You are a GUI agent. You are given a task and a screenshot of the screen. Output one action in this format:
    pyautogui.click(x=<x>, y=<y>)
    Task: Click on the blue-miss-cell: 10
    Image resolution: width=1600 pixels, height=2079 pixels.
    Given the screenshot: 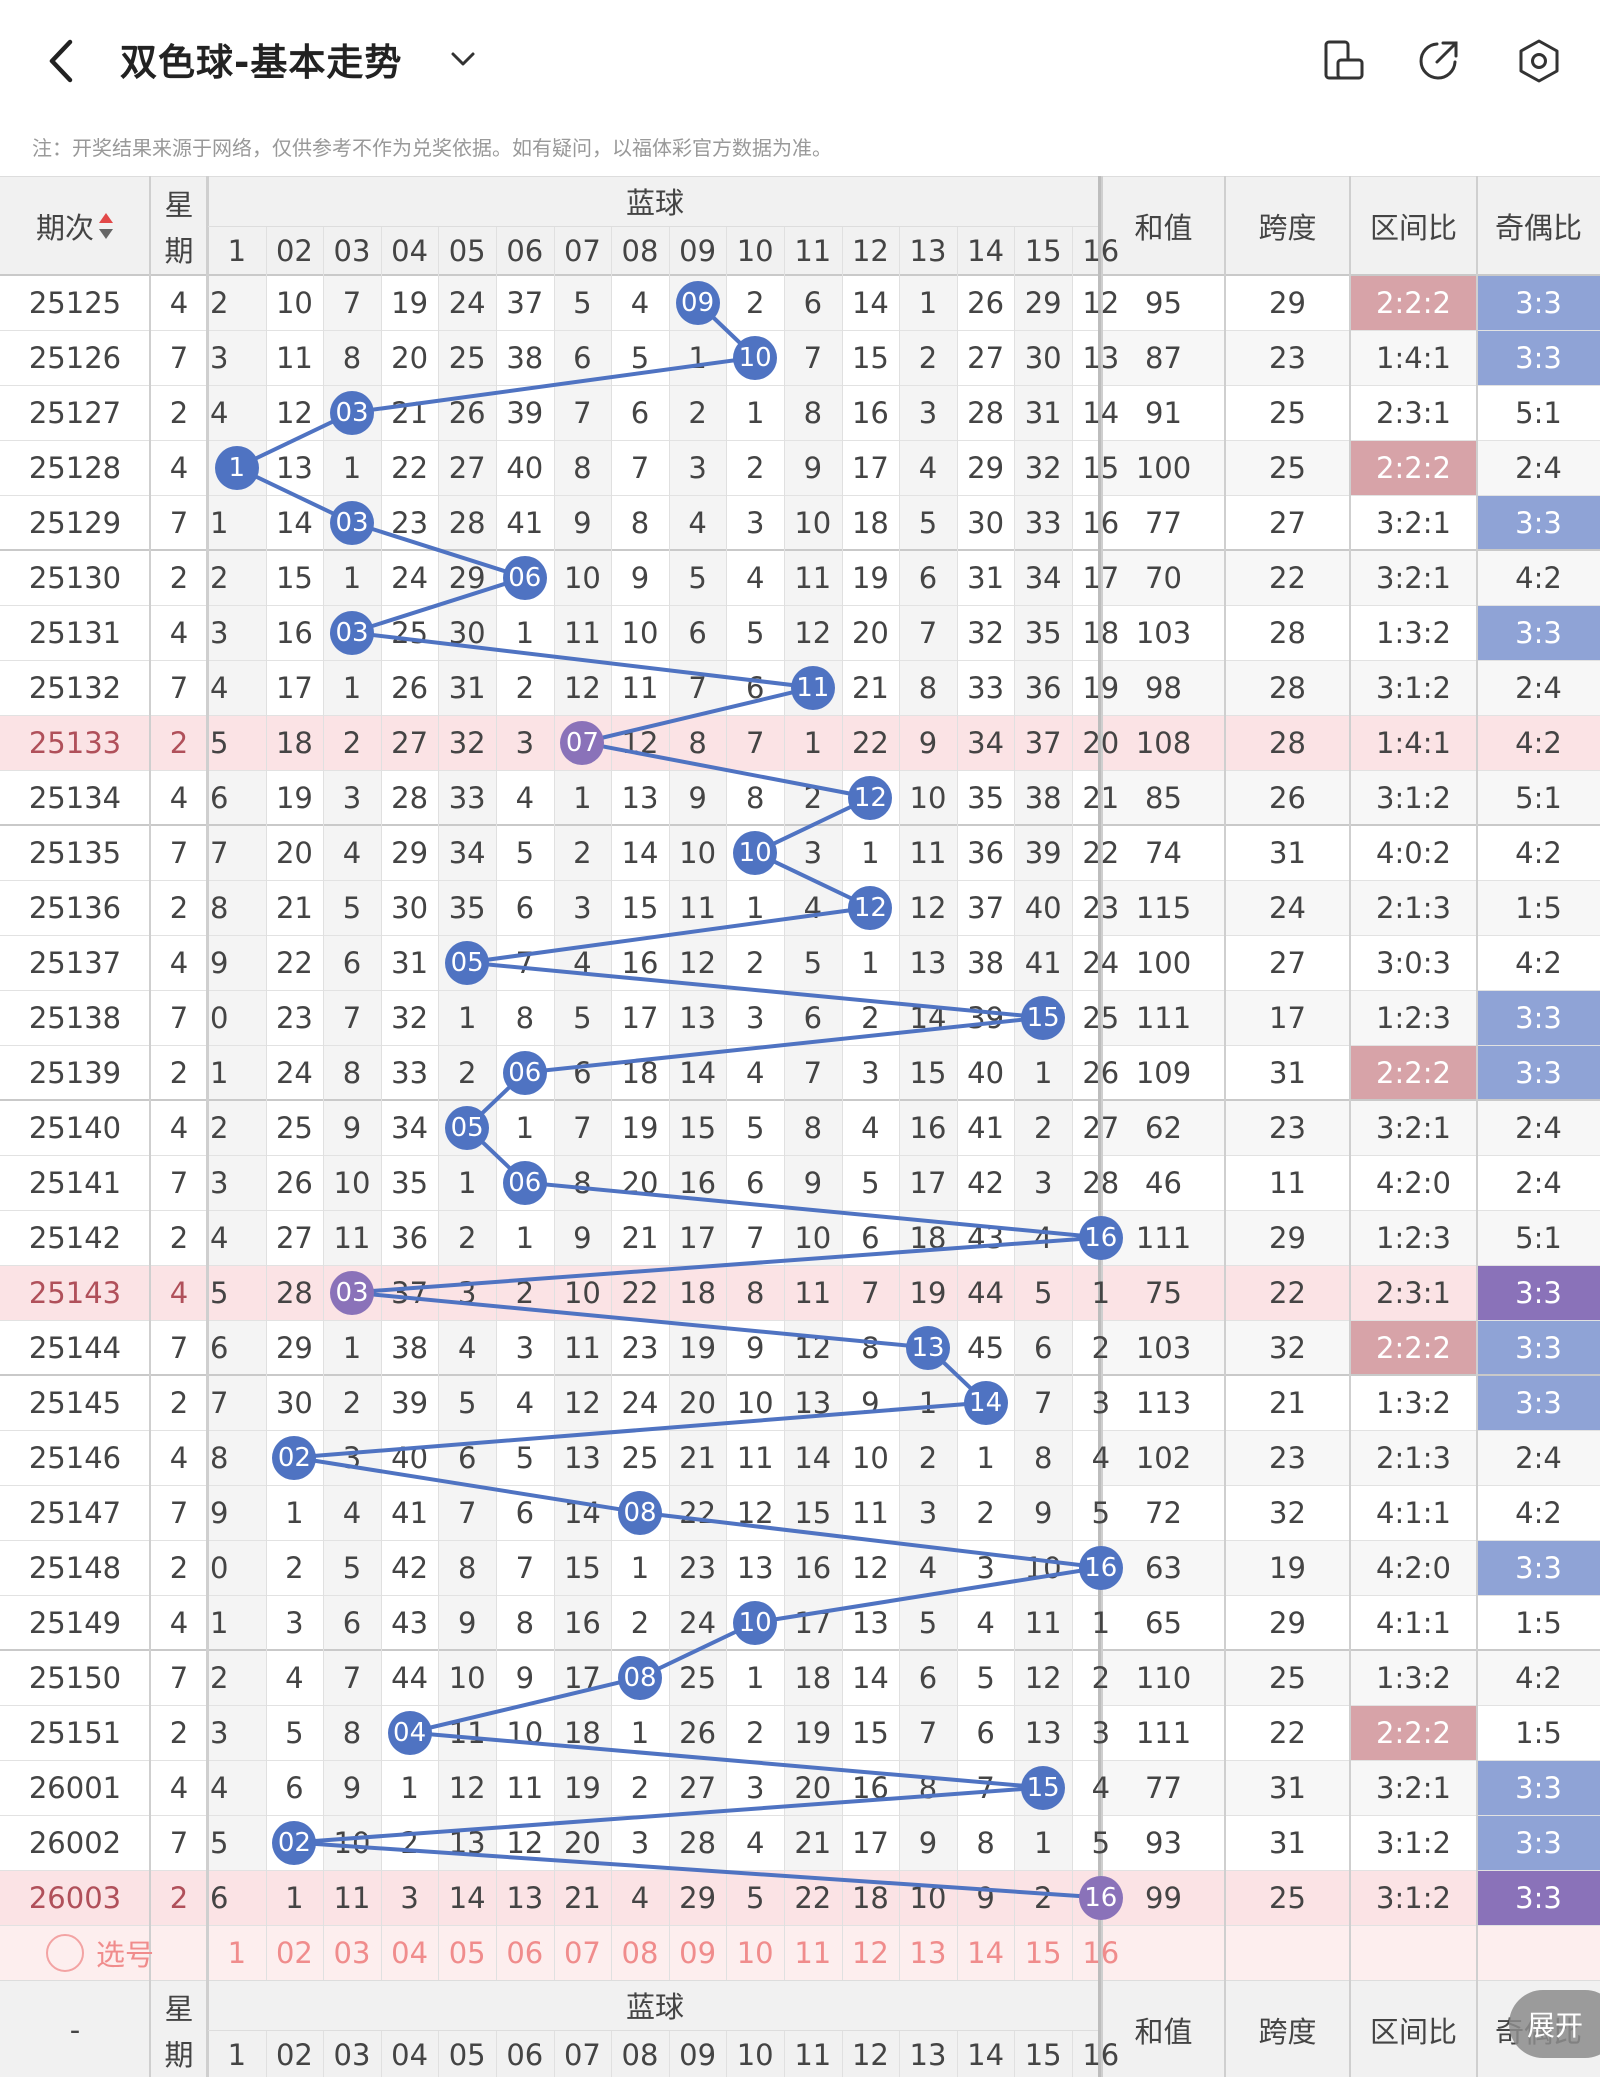 What is the action you would take?
    pyautogui.click(x=928, y=797)
    